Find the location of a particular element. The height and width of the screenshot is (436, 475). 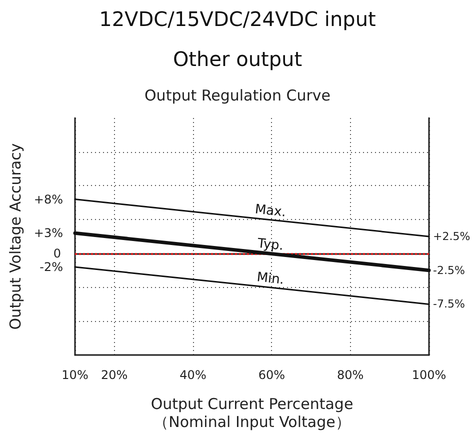

y-axis-title: Output Voltage Accuracy is located at coordinates (15, 236).